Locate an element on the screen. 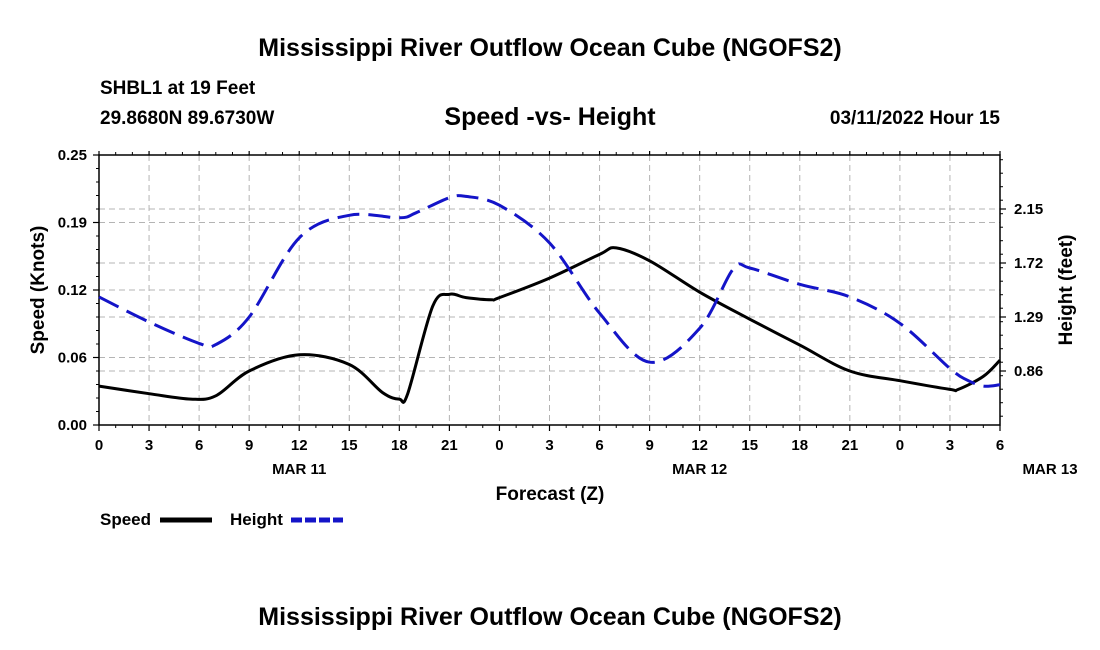 This screenshot has width=1100, height=650. x-day-label: MAR 11 is located at coordinates (299, 469).